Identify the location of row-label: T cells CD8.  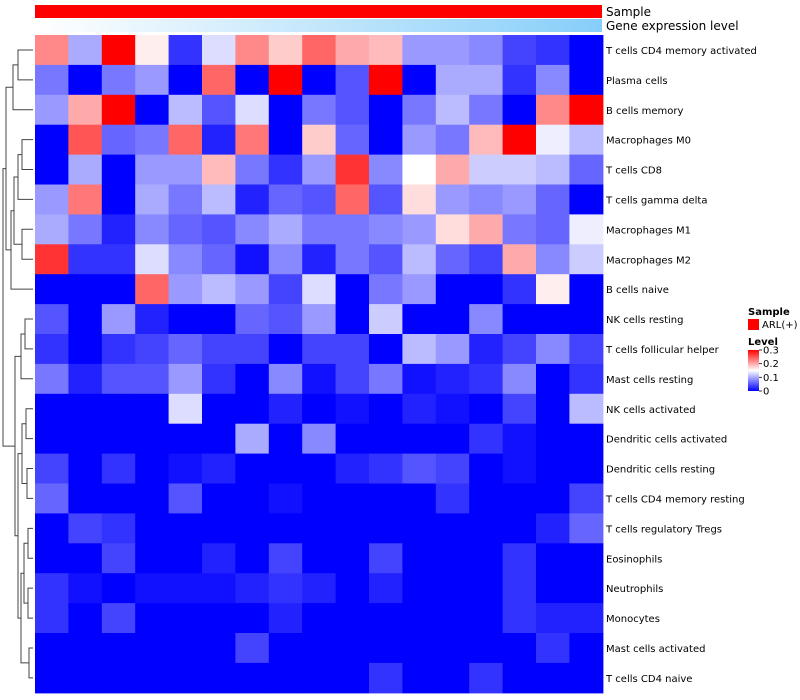
(633, 171).